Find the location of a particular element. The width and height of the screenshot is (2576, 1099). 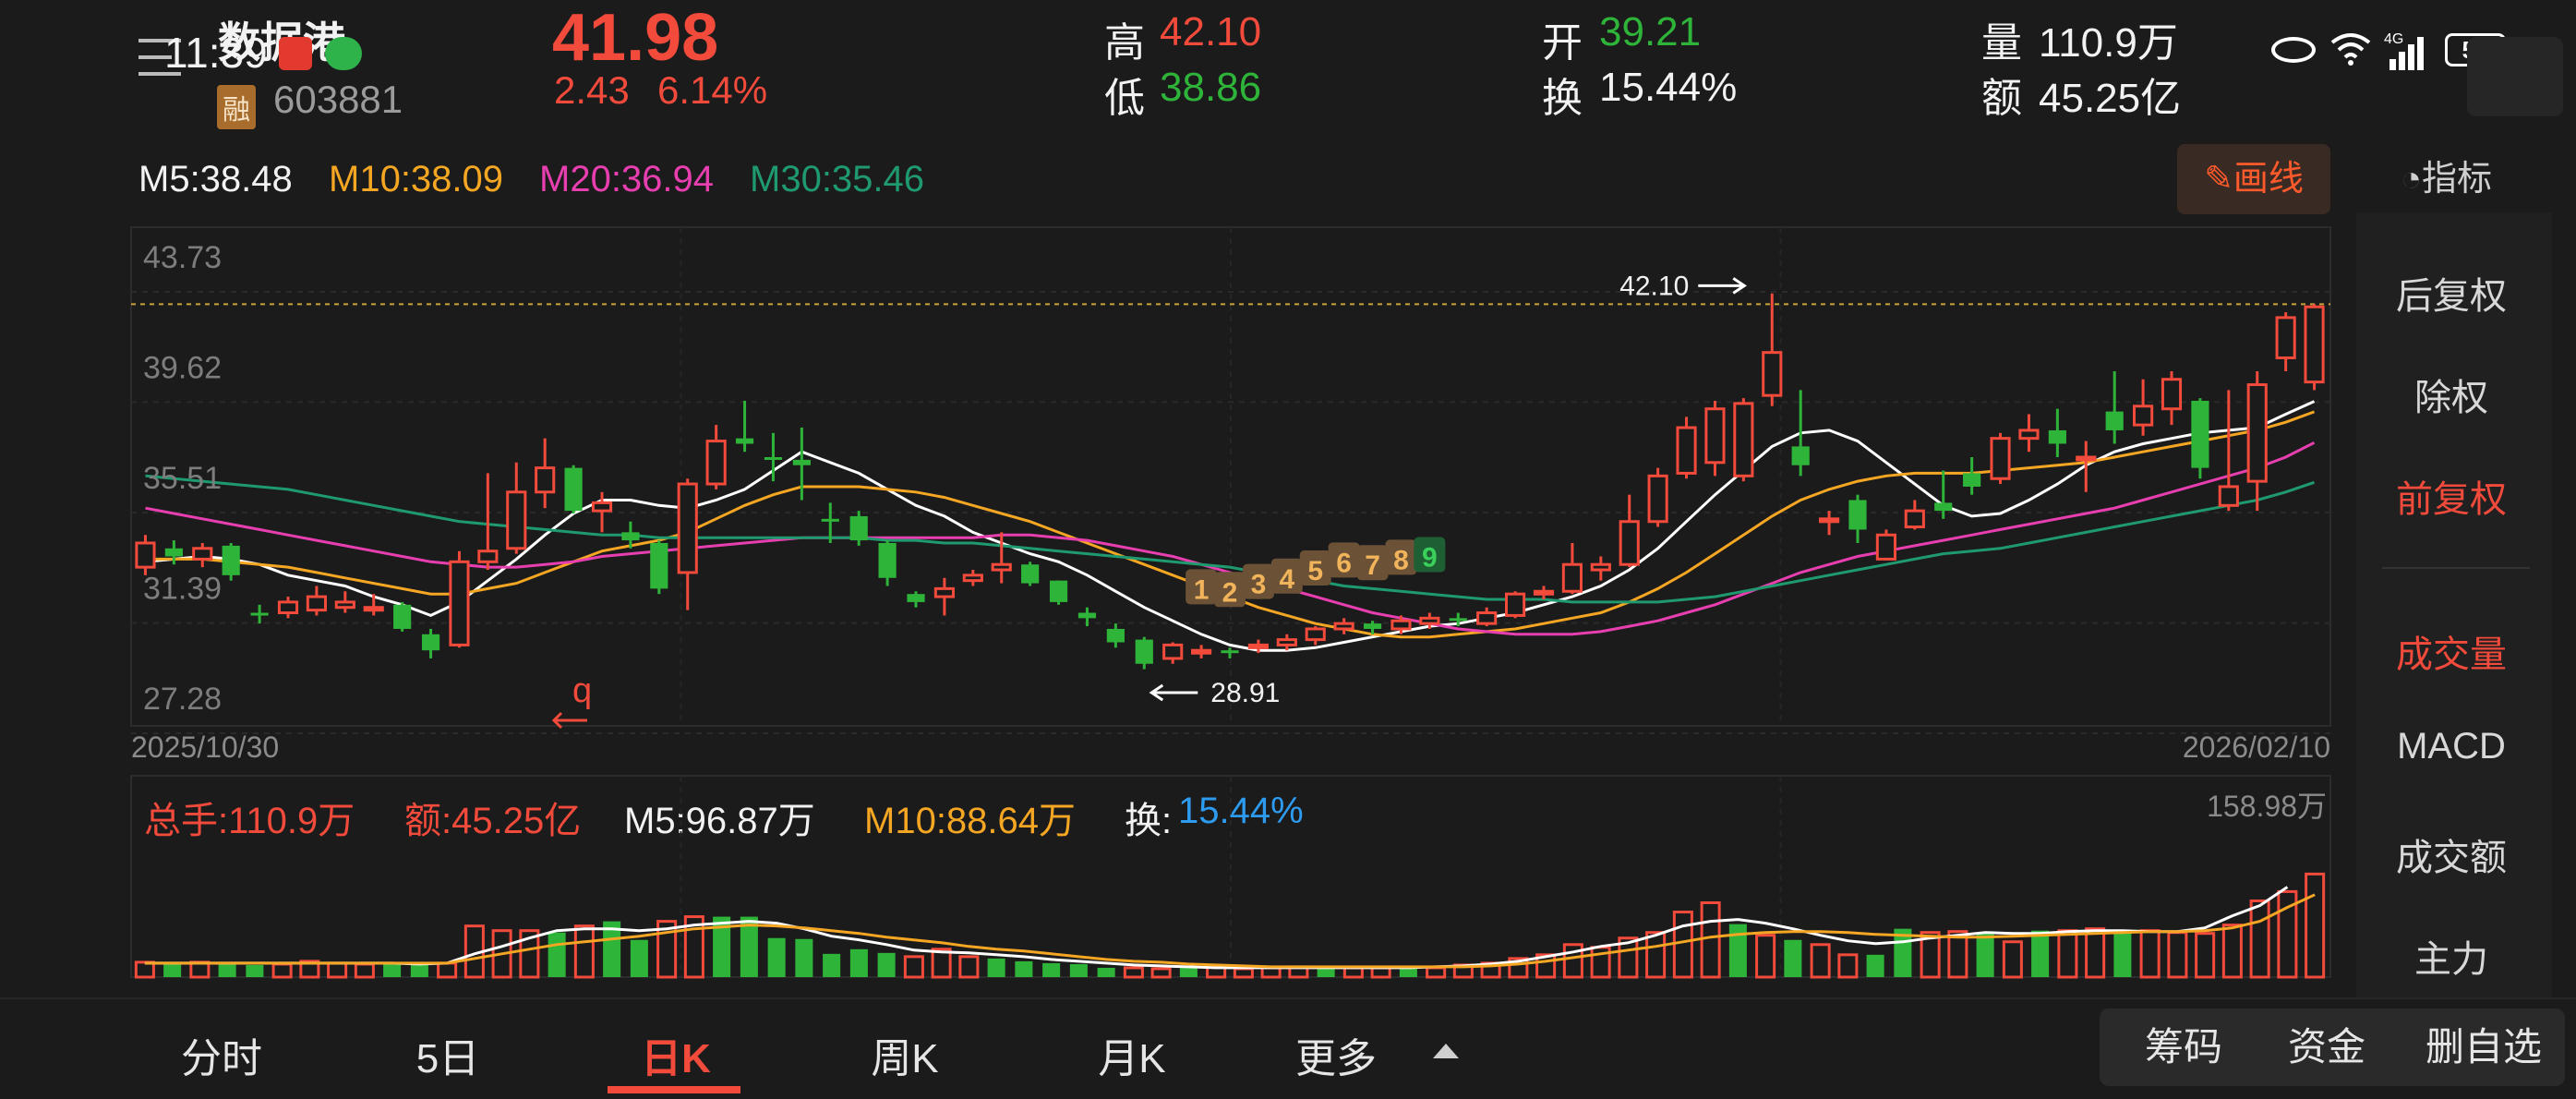

side-menu-divider is located at coordinates (2456, 568).